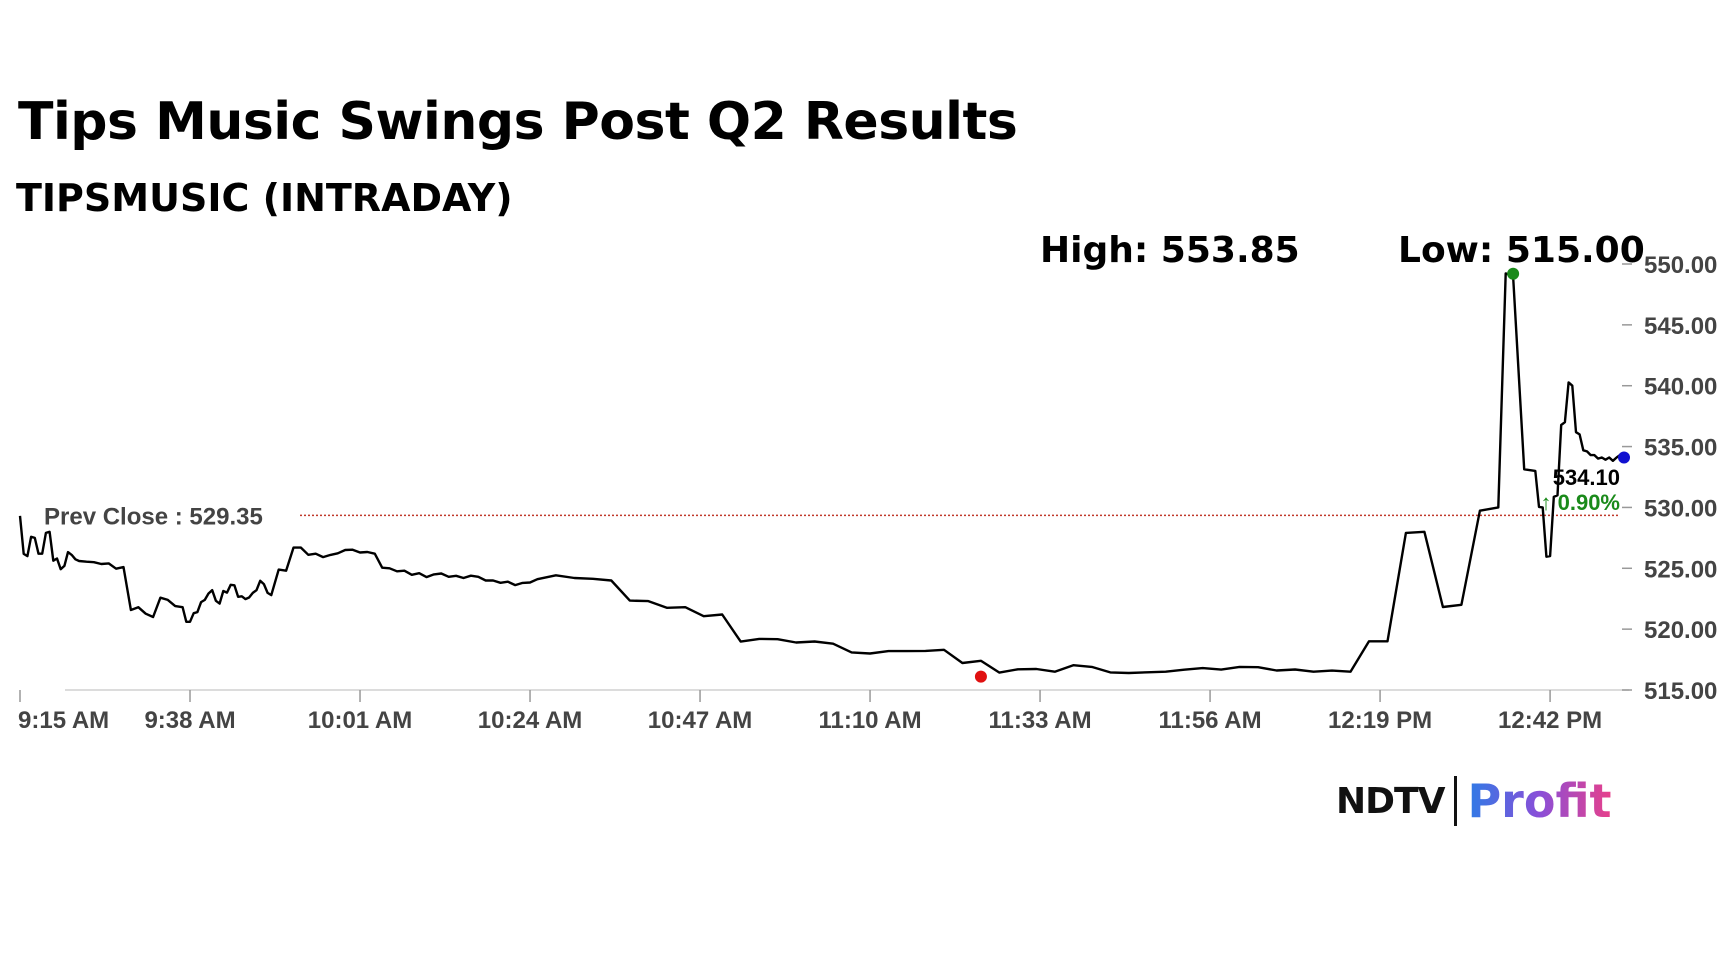 The width and height of the screenshot is (1728, 972). What do you see at coordinates (189, 720) in the screenshot?
I see `x-tick-label: 9:38 AM` at bounding box center [189, 720].